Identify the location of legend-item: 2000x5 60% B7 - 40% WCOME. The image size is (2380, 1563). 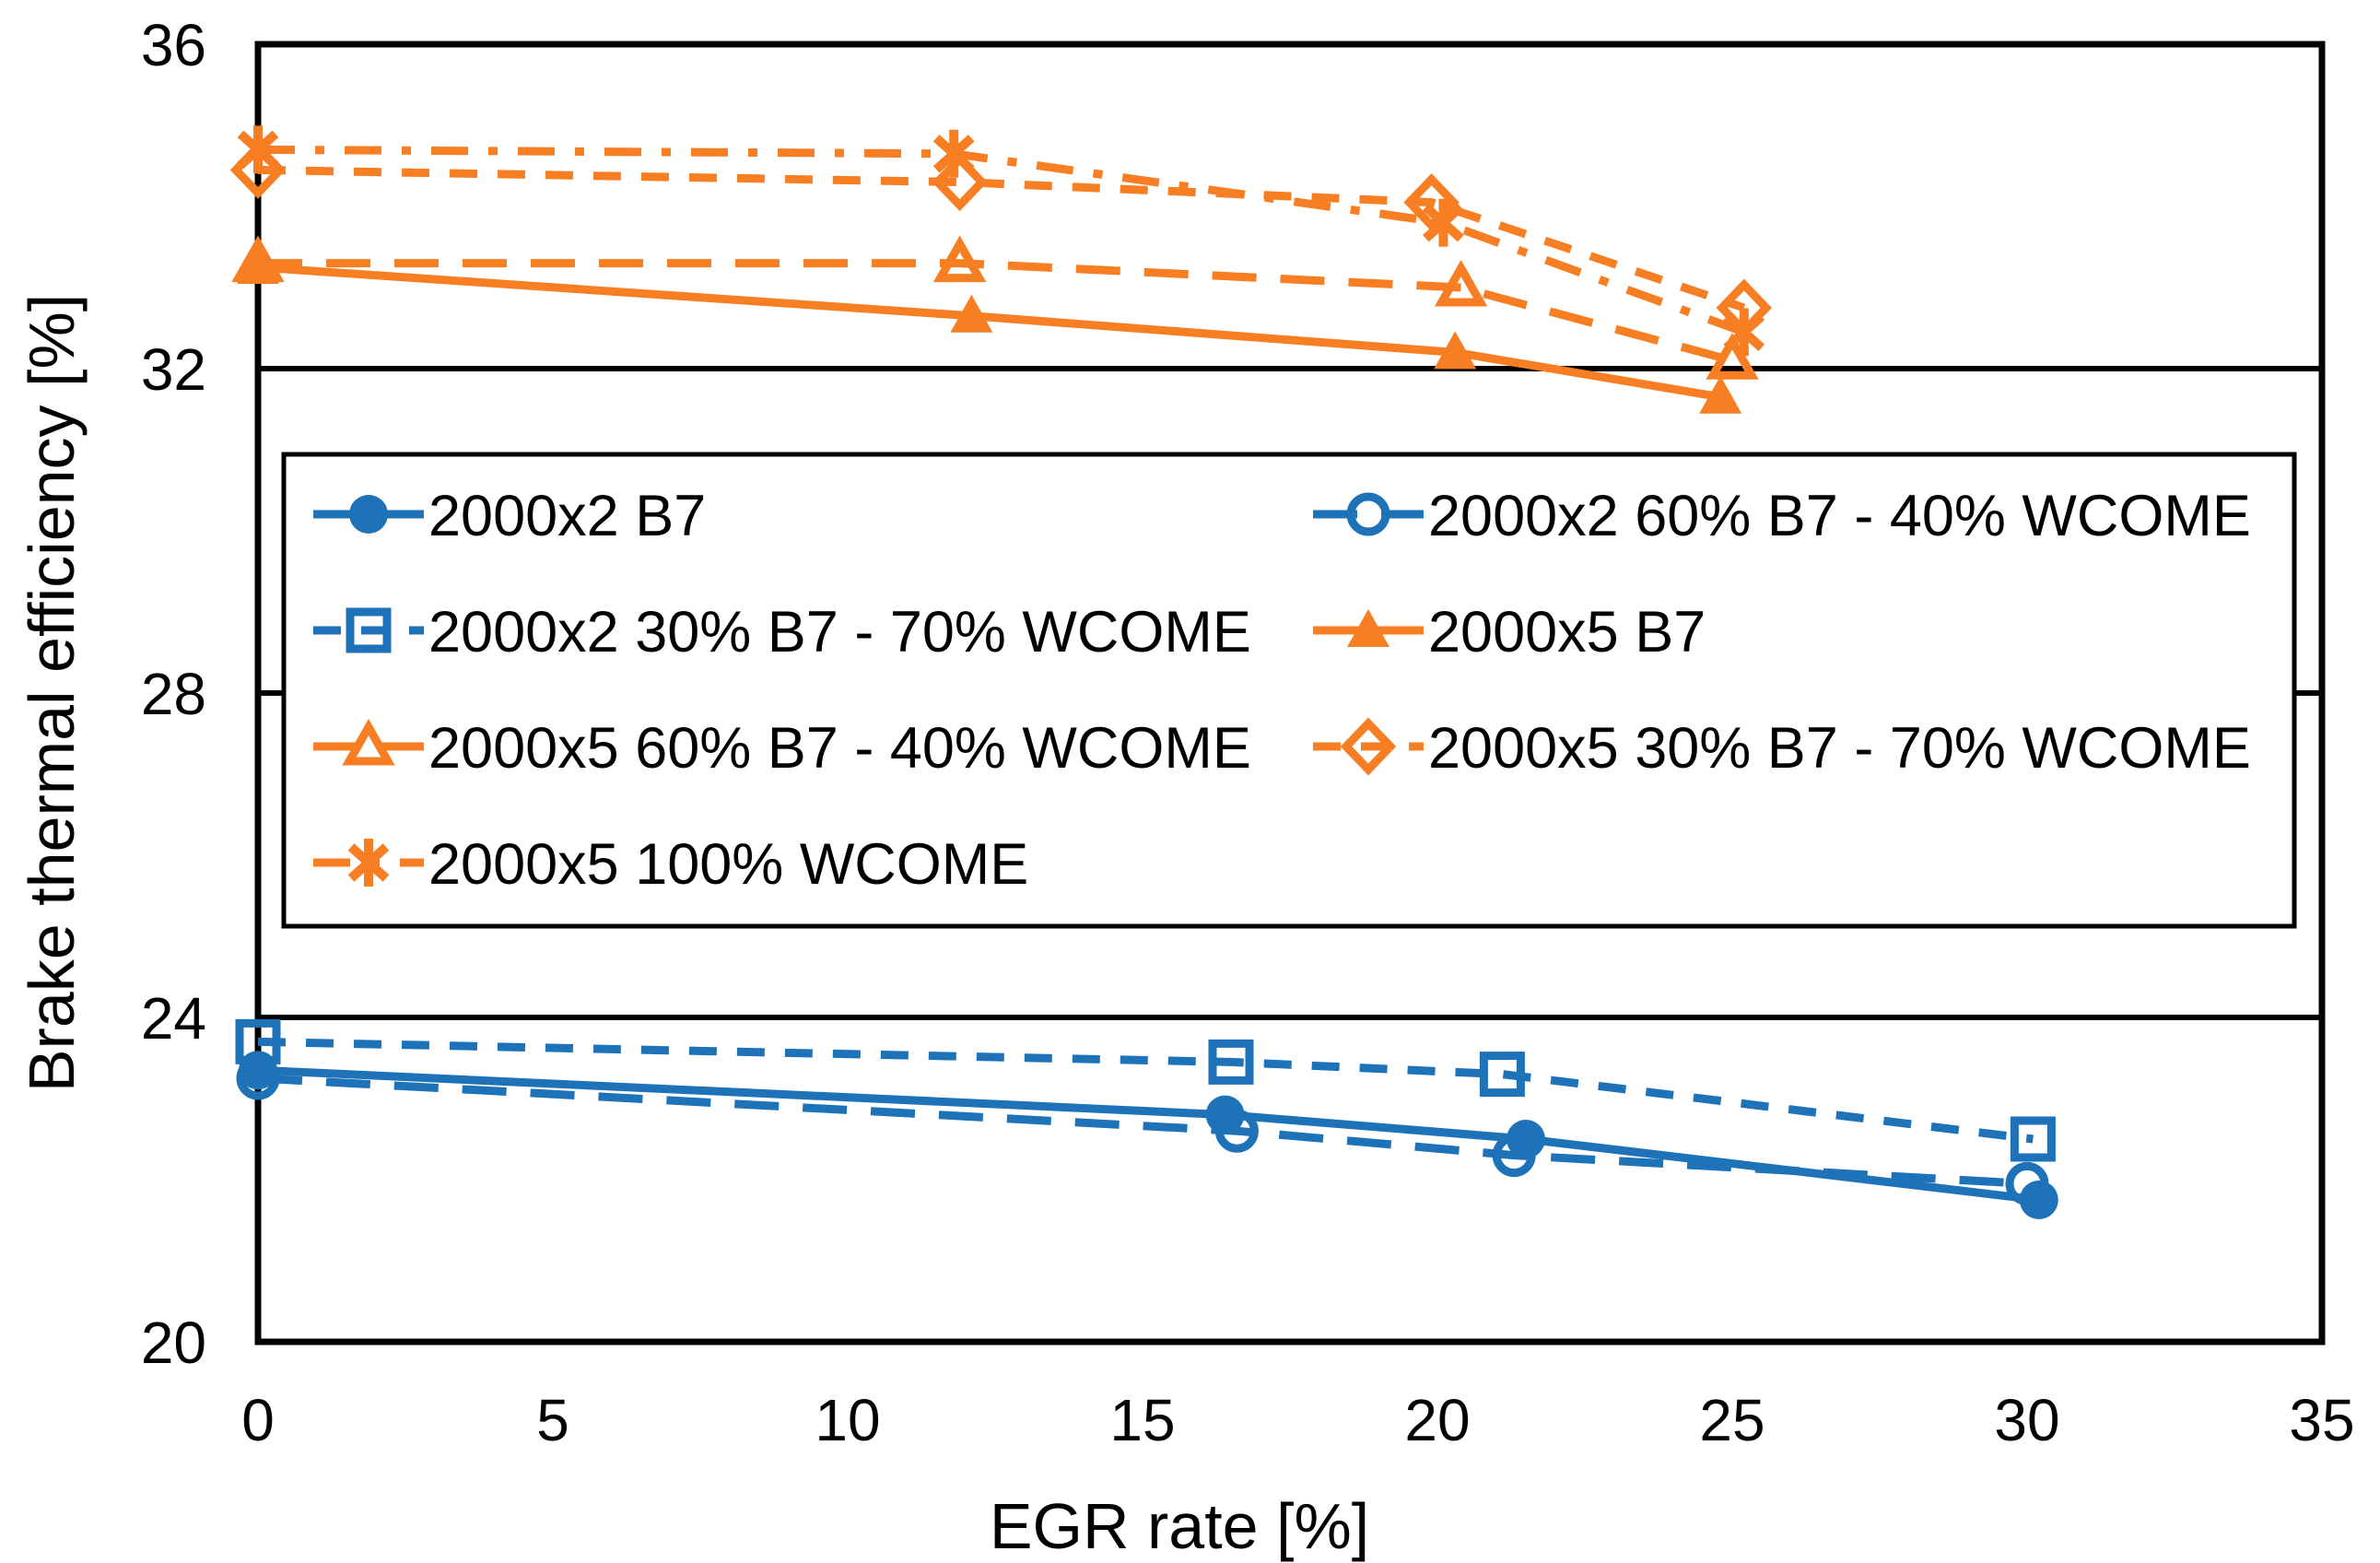
(782, 748).